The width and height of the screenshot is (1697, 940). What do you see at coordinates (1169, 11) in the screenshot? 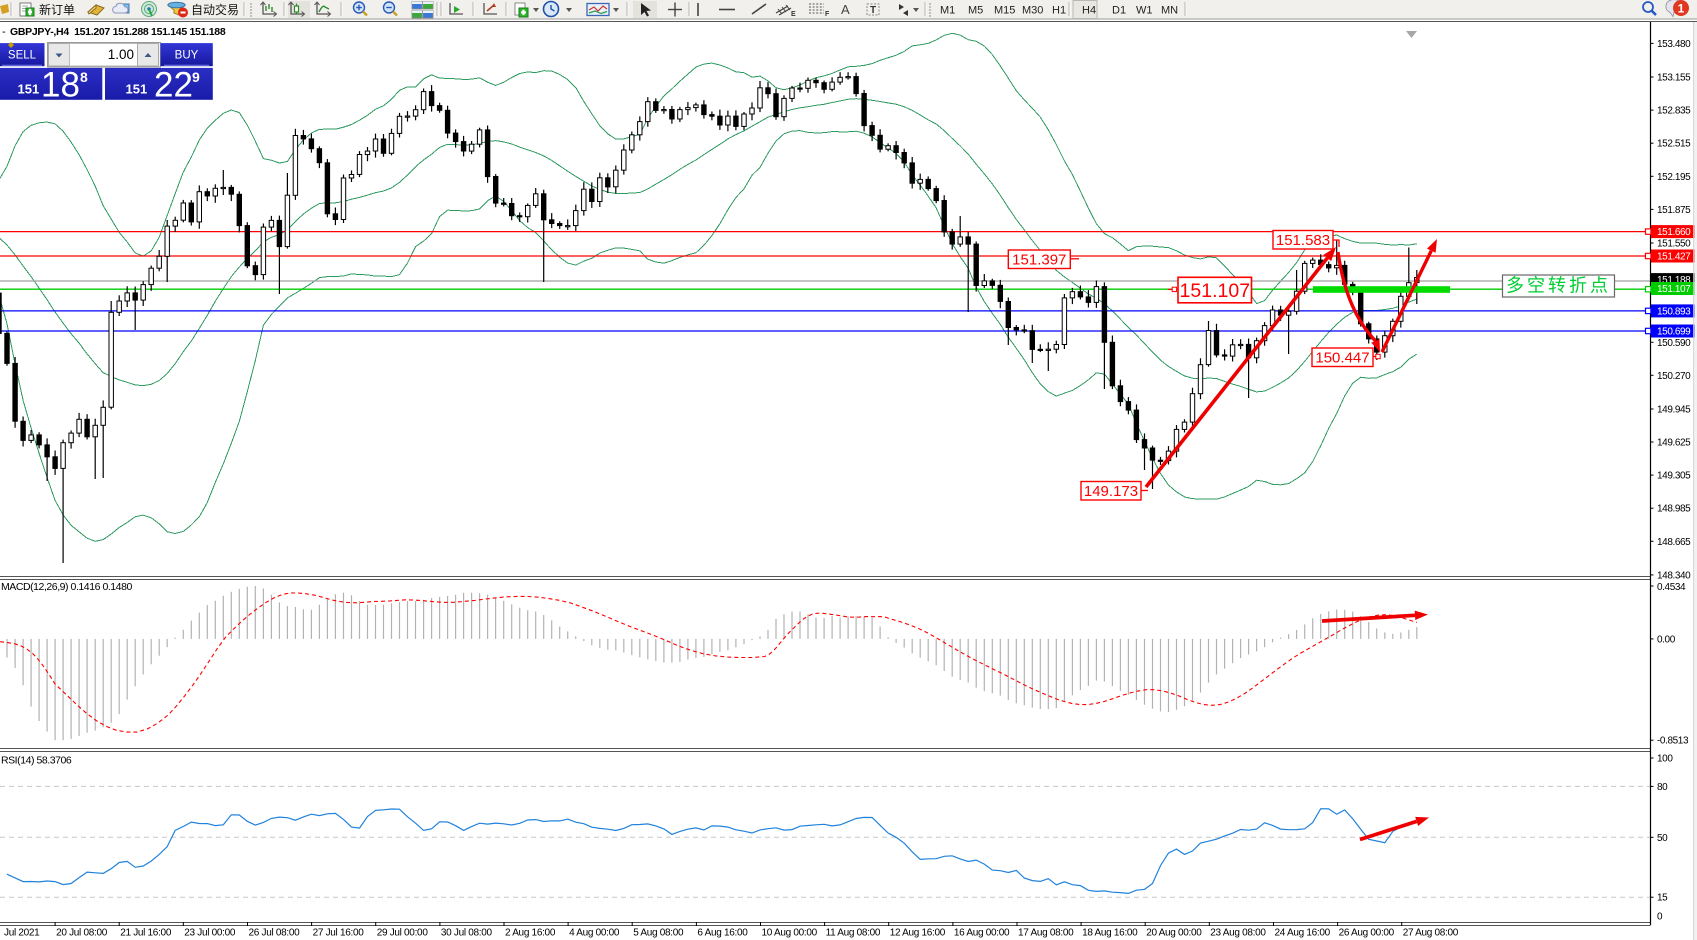
I see `svg-text: MN` at bounding box center [1169, 11].